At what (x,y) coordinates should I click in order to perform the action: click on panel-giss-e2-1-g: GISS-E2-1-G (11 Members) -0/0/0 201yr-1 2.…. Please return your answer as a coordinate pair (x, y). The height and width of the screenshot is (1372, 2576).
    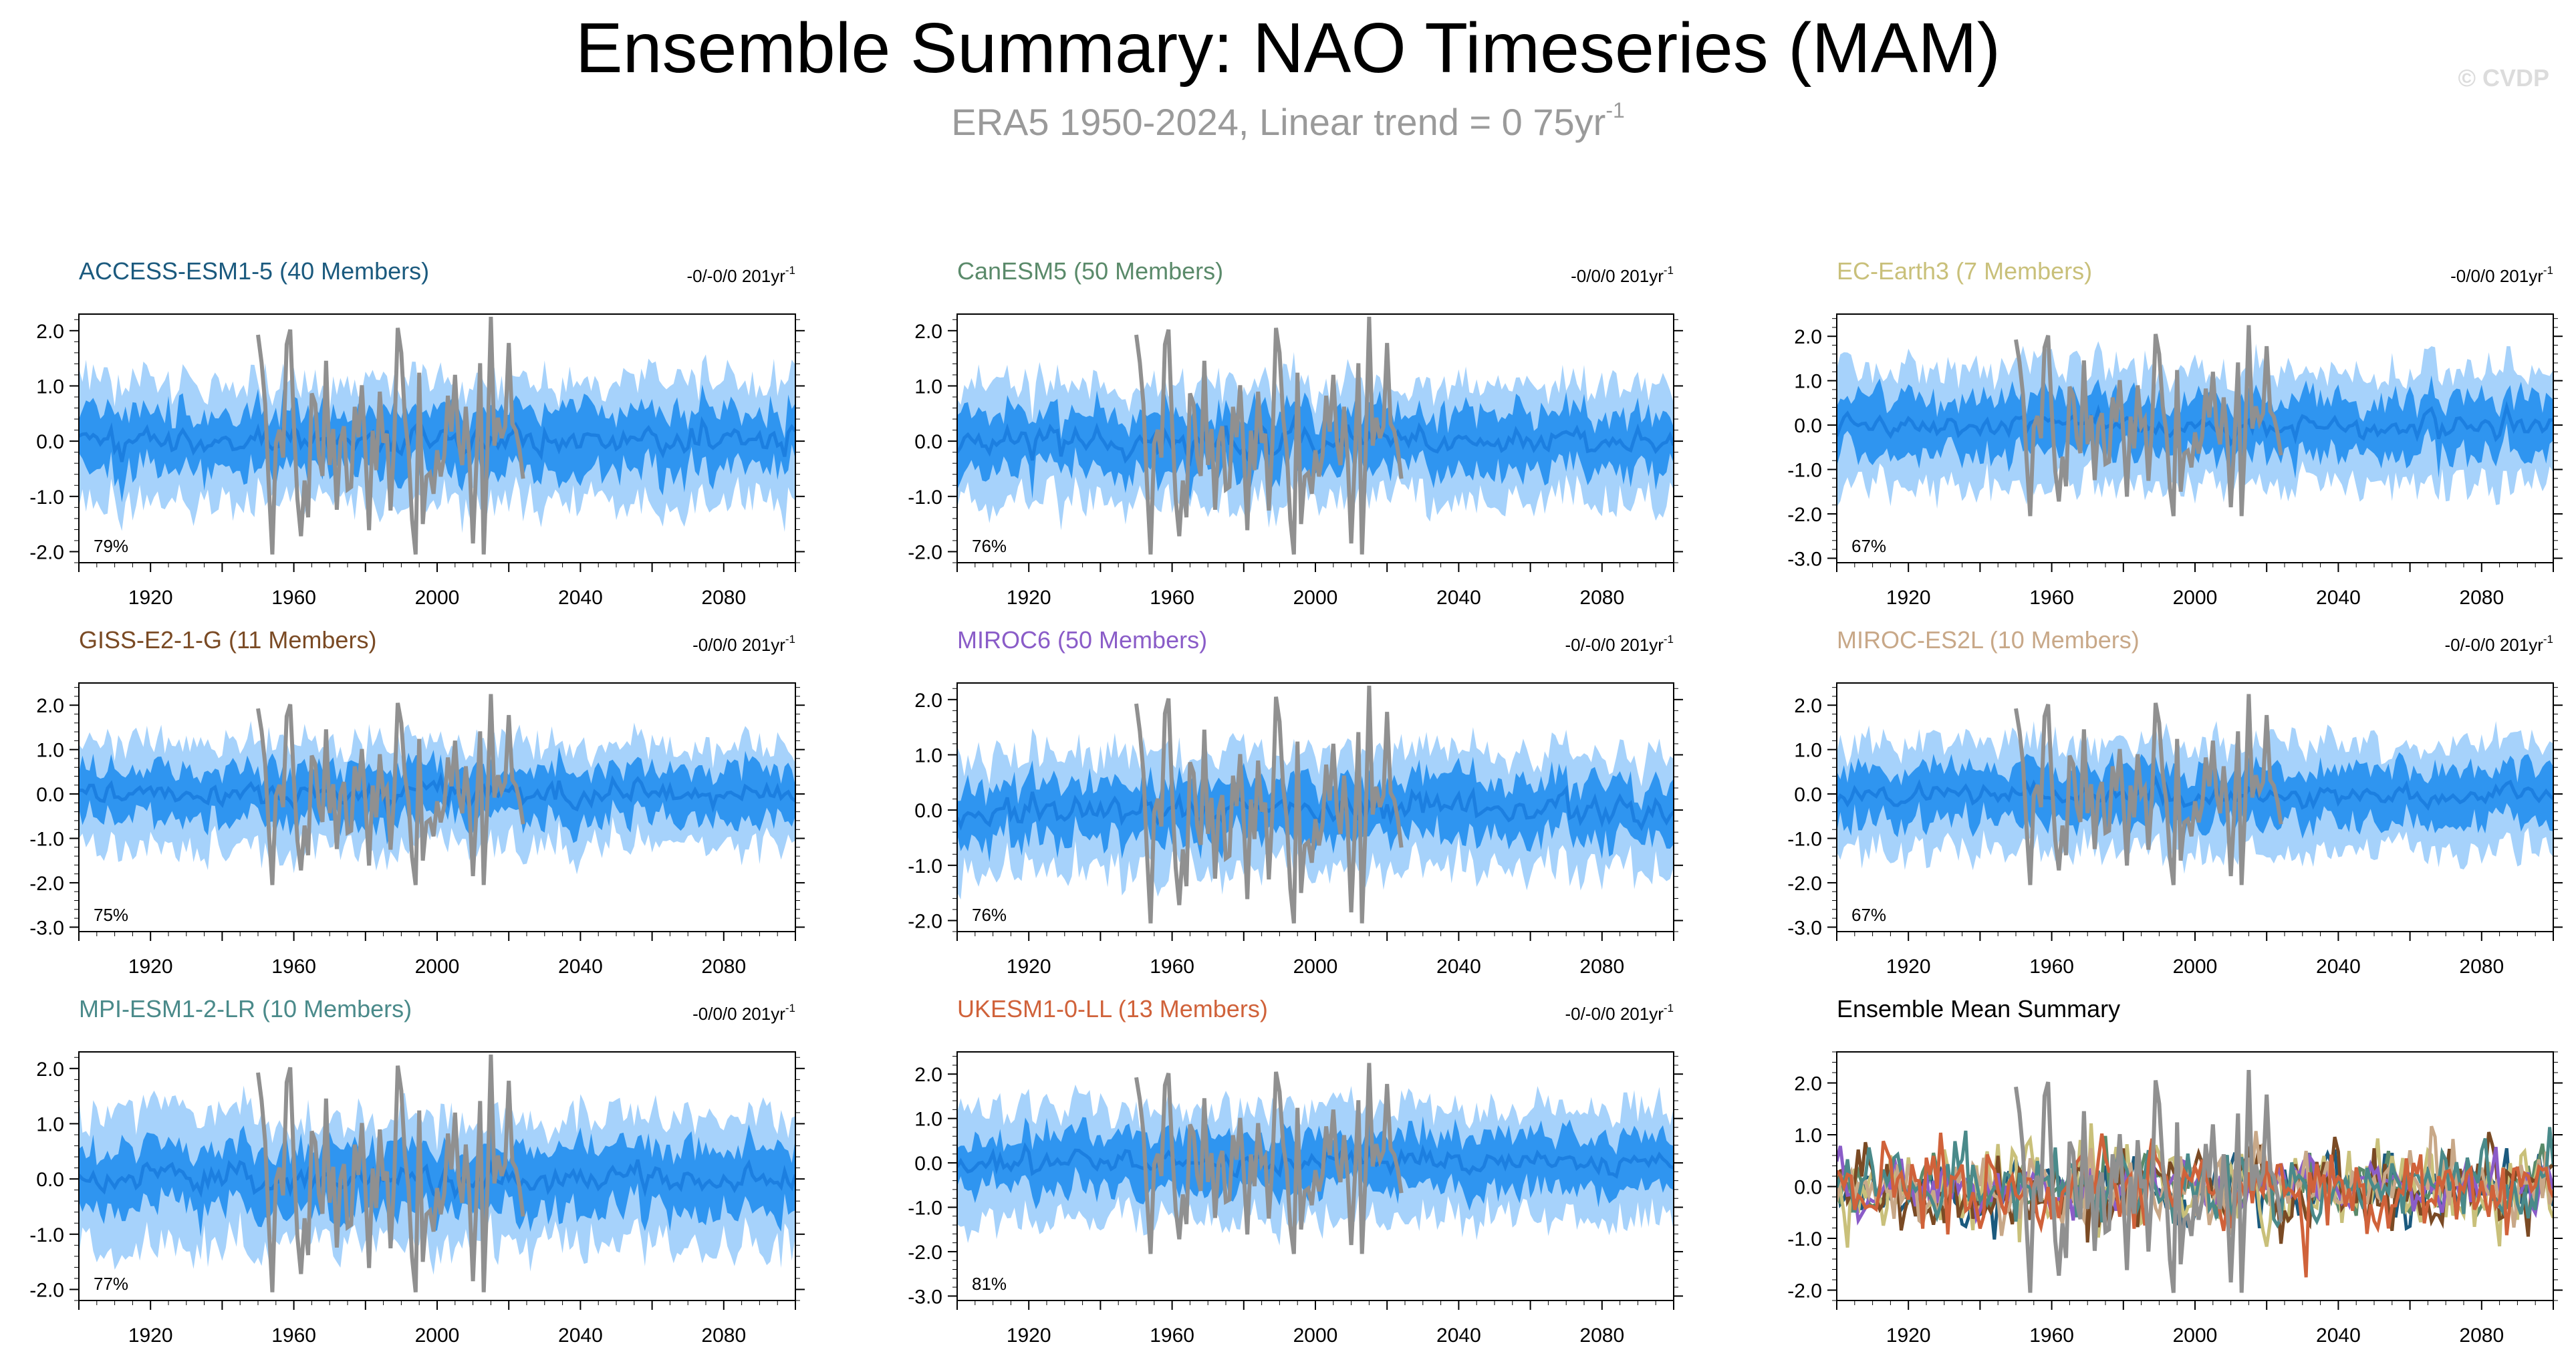
    Looking at the image, I should click on (417, 802).